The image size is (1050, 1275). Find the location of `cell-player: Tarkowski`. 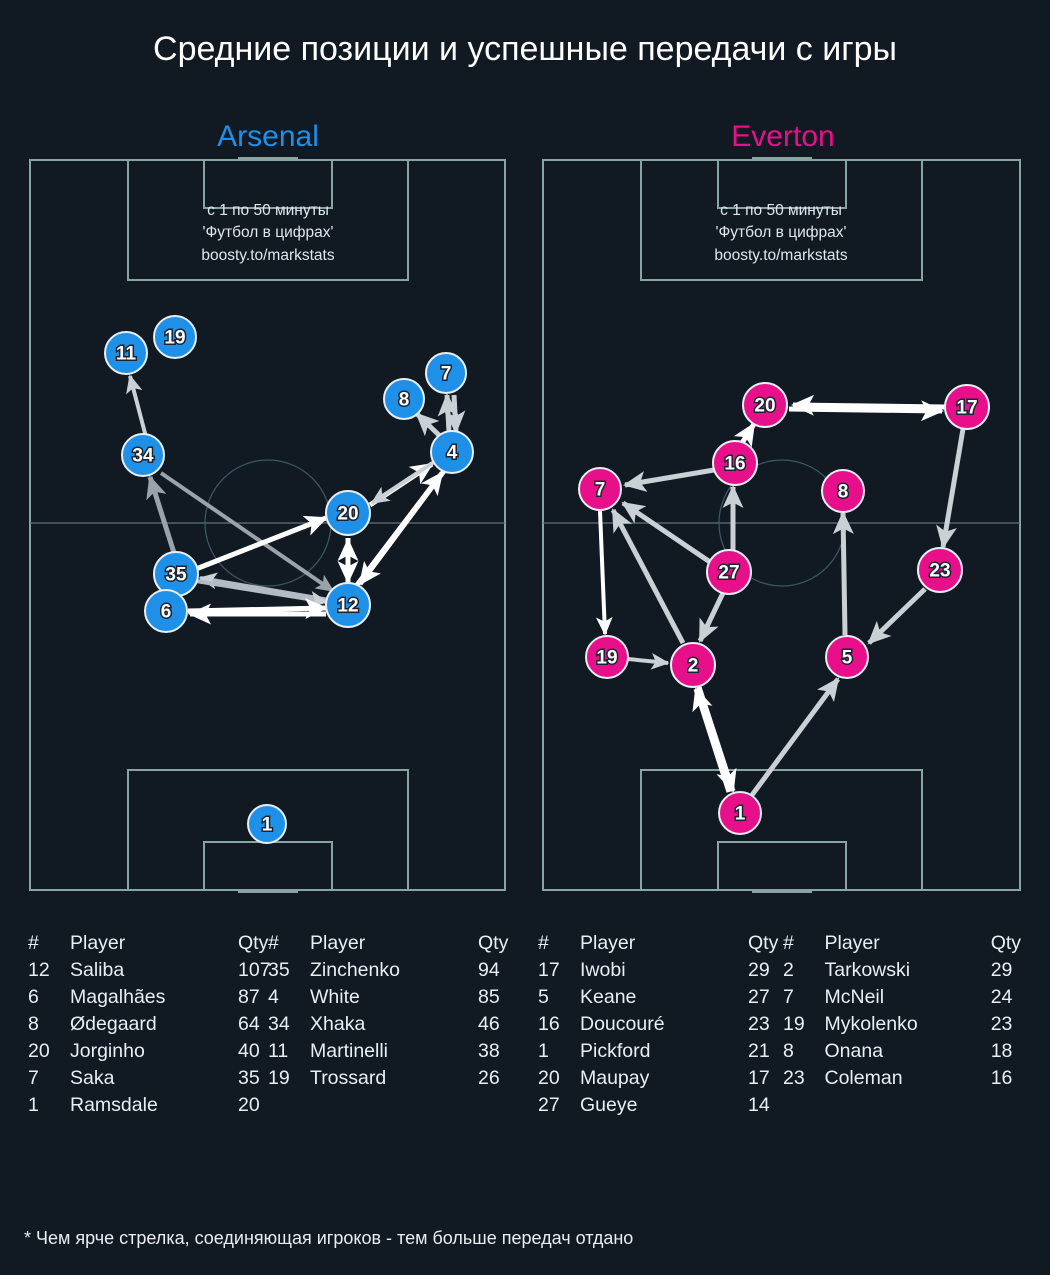

cell-player: Tarkowski is located at coordinates (867, 970).